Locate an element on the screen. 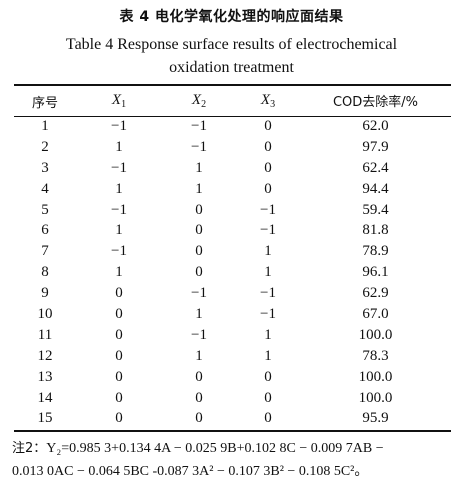  table-row: 12 0 1 1 78.3 is located at coordinates (232, 356).